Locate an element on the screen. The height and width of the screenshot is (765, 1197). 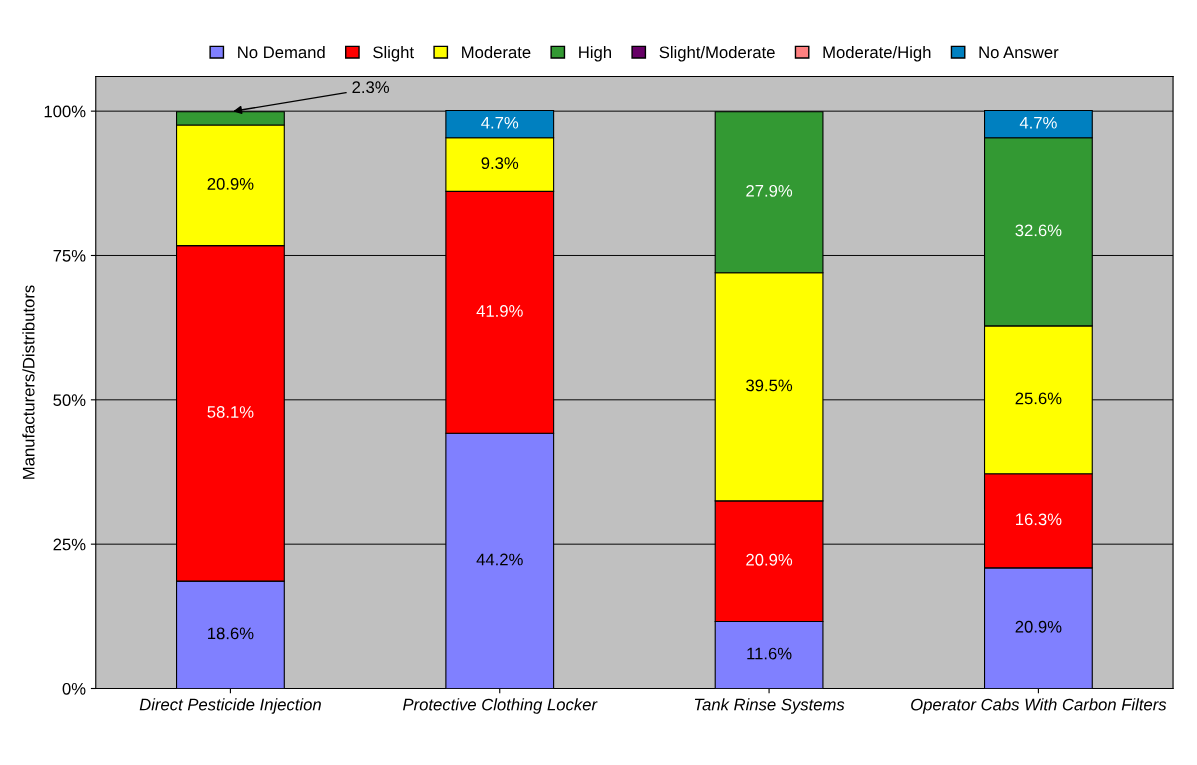
data-label: 41.9% is located at coordinates (499, 311).